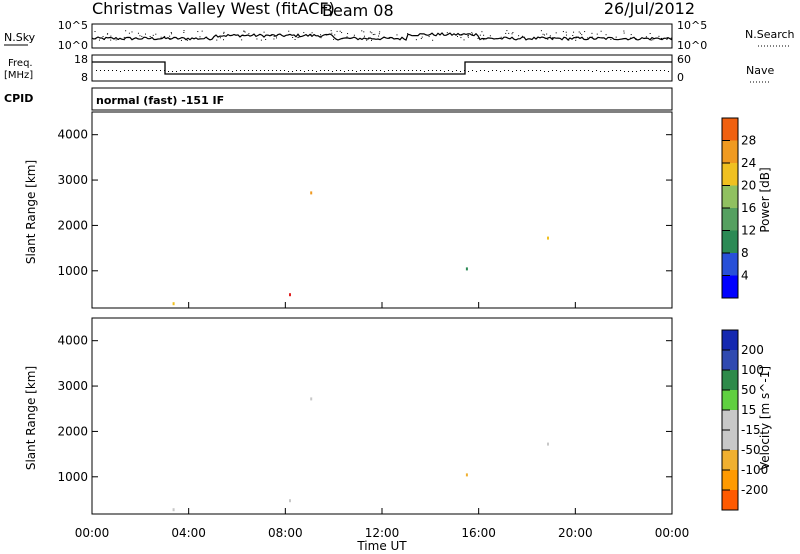 This screenshot has width=800, height=554. Describe the element at coordinates (748, 186) in the screenshot. I see `colorbar-tick-label: 20` at that location.